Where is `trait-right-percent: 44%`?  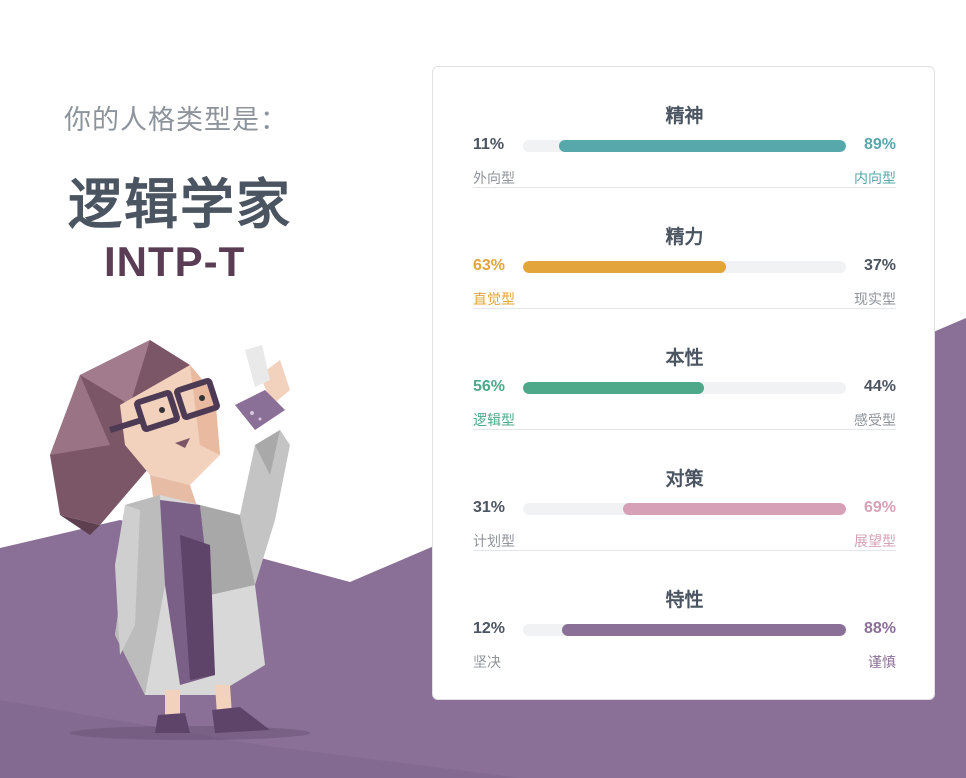 trait-right-percent: 44% is located at coordinates (879, 386).